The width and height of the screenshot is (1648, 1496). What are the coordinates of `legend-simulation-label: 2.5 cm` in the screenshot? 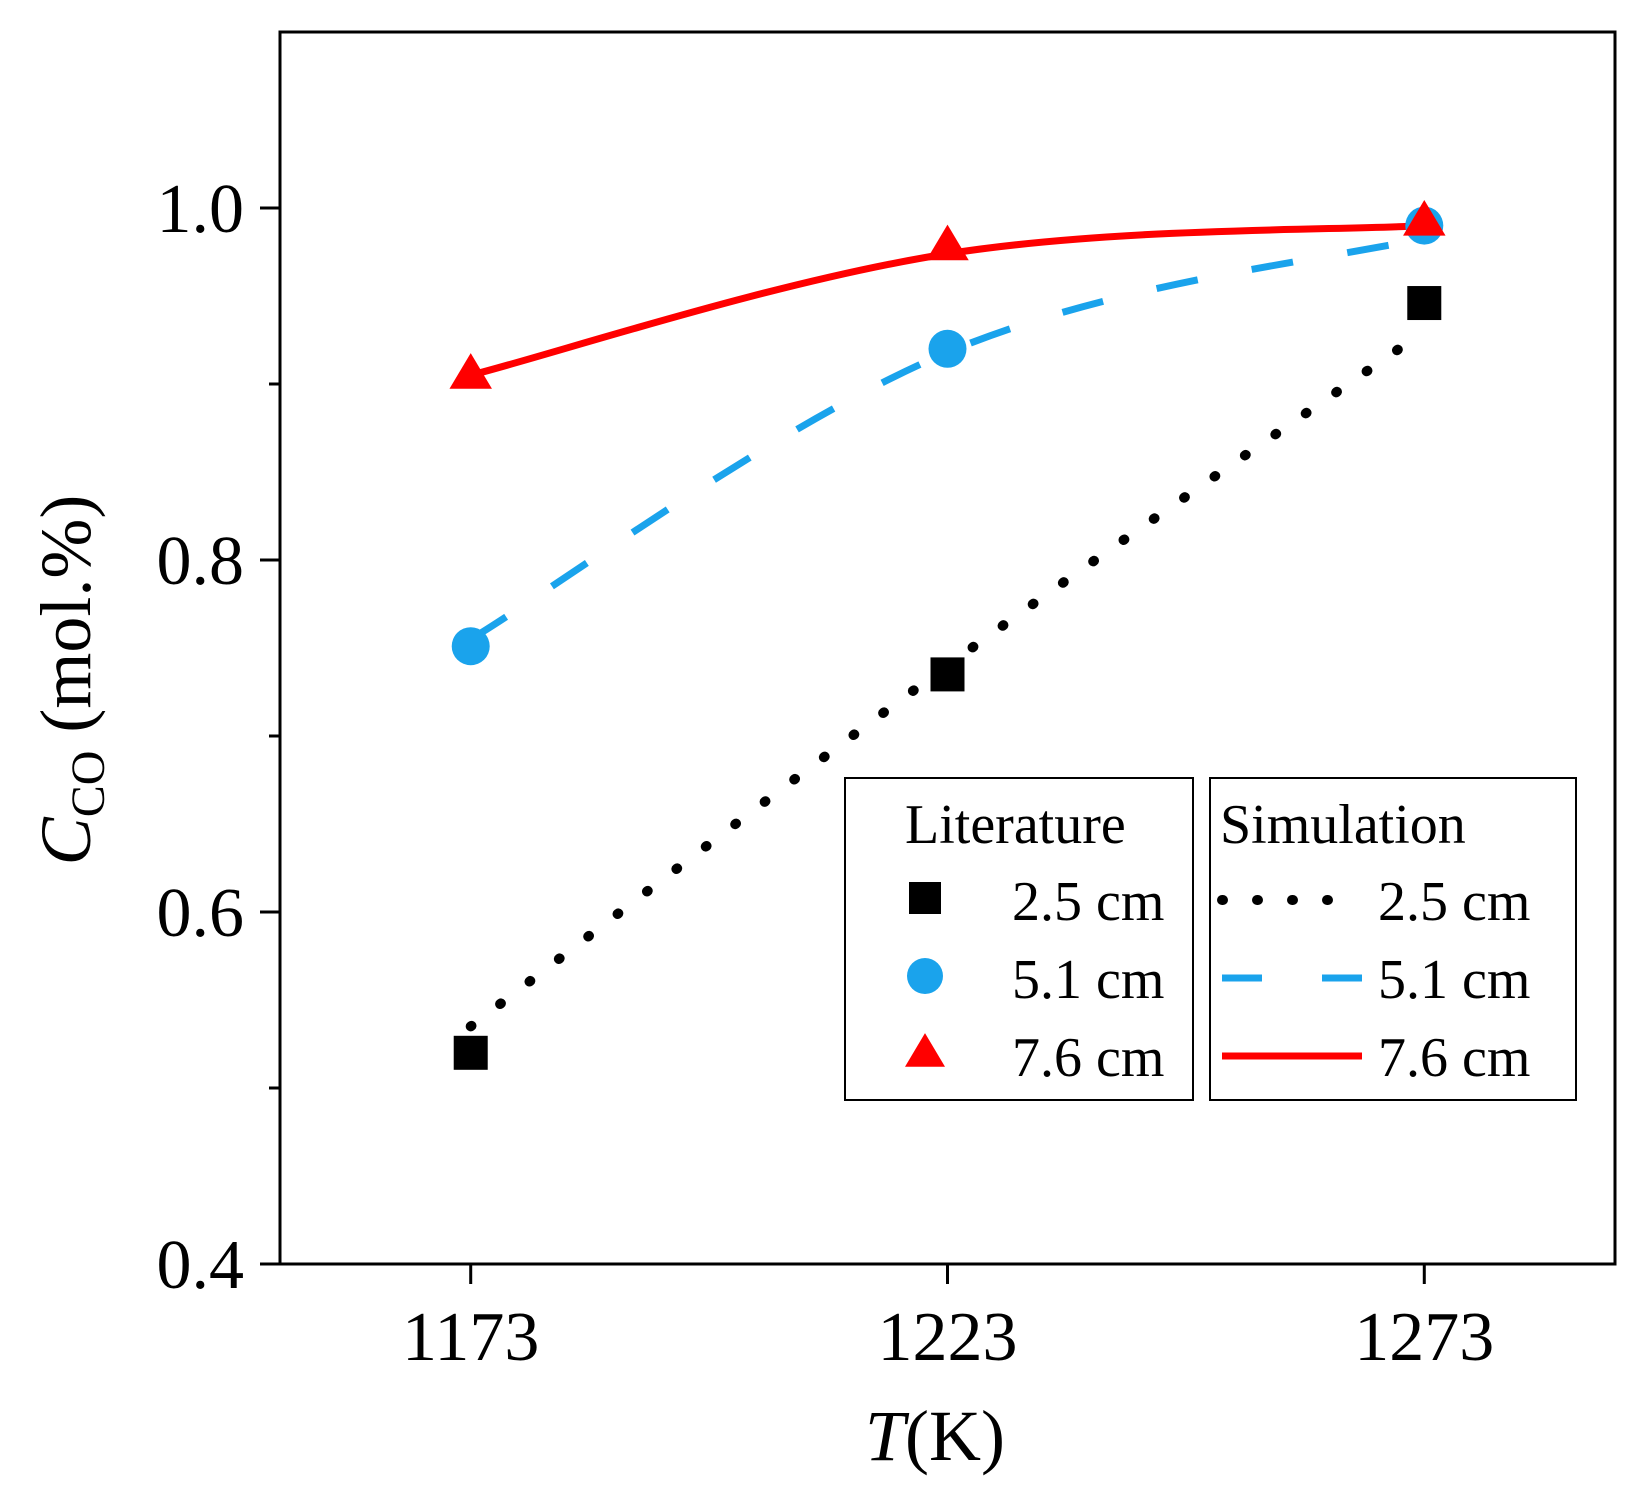 It's located at (1454, 902).